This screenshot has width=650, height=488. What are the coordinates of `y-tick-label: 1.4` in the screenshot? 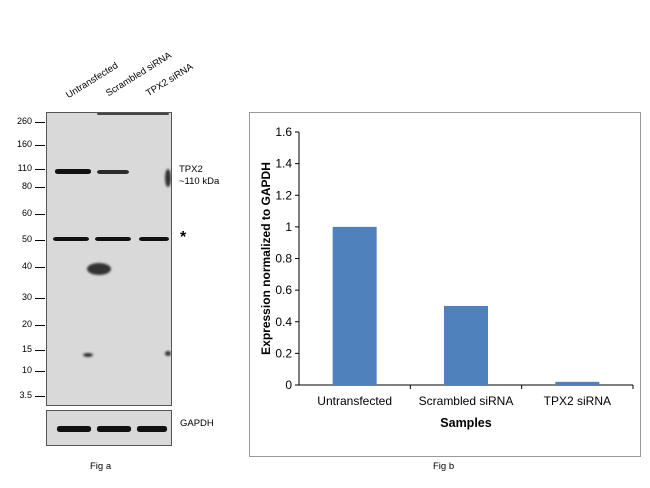 It's located at (283, 164).